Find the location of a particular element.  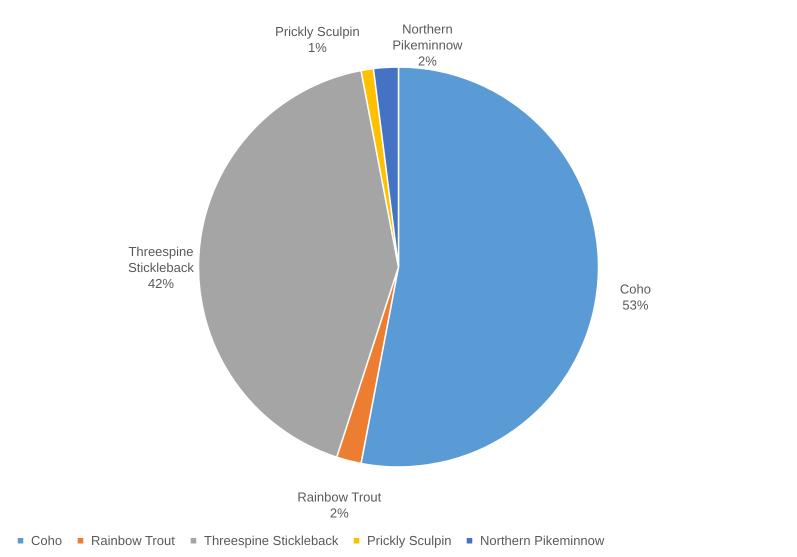

slice-label: Coho is located at coordinates (635, 288).